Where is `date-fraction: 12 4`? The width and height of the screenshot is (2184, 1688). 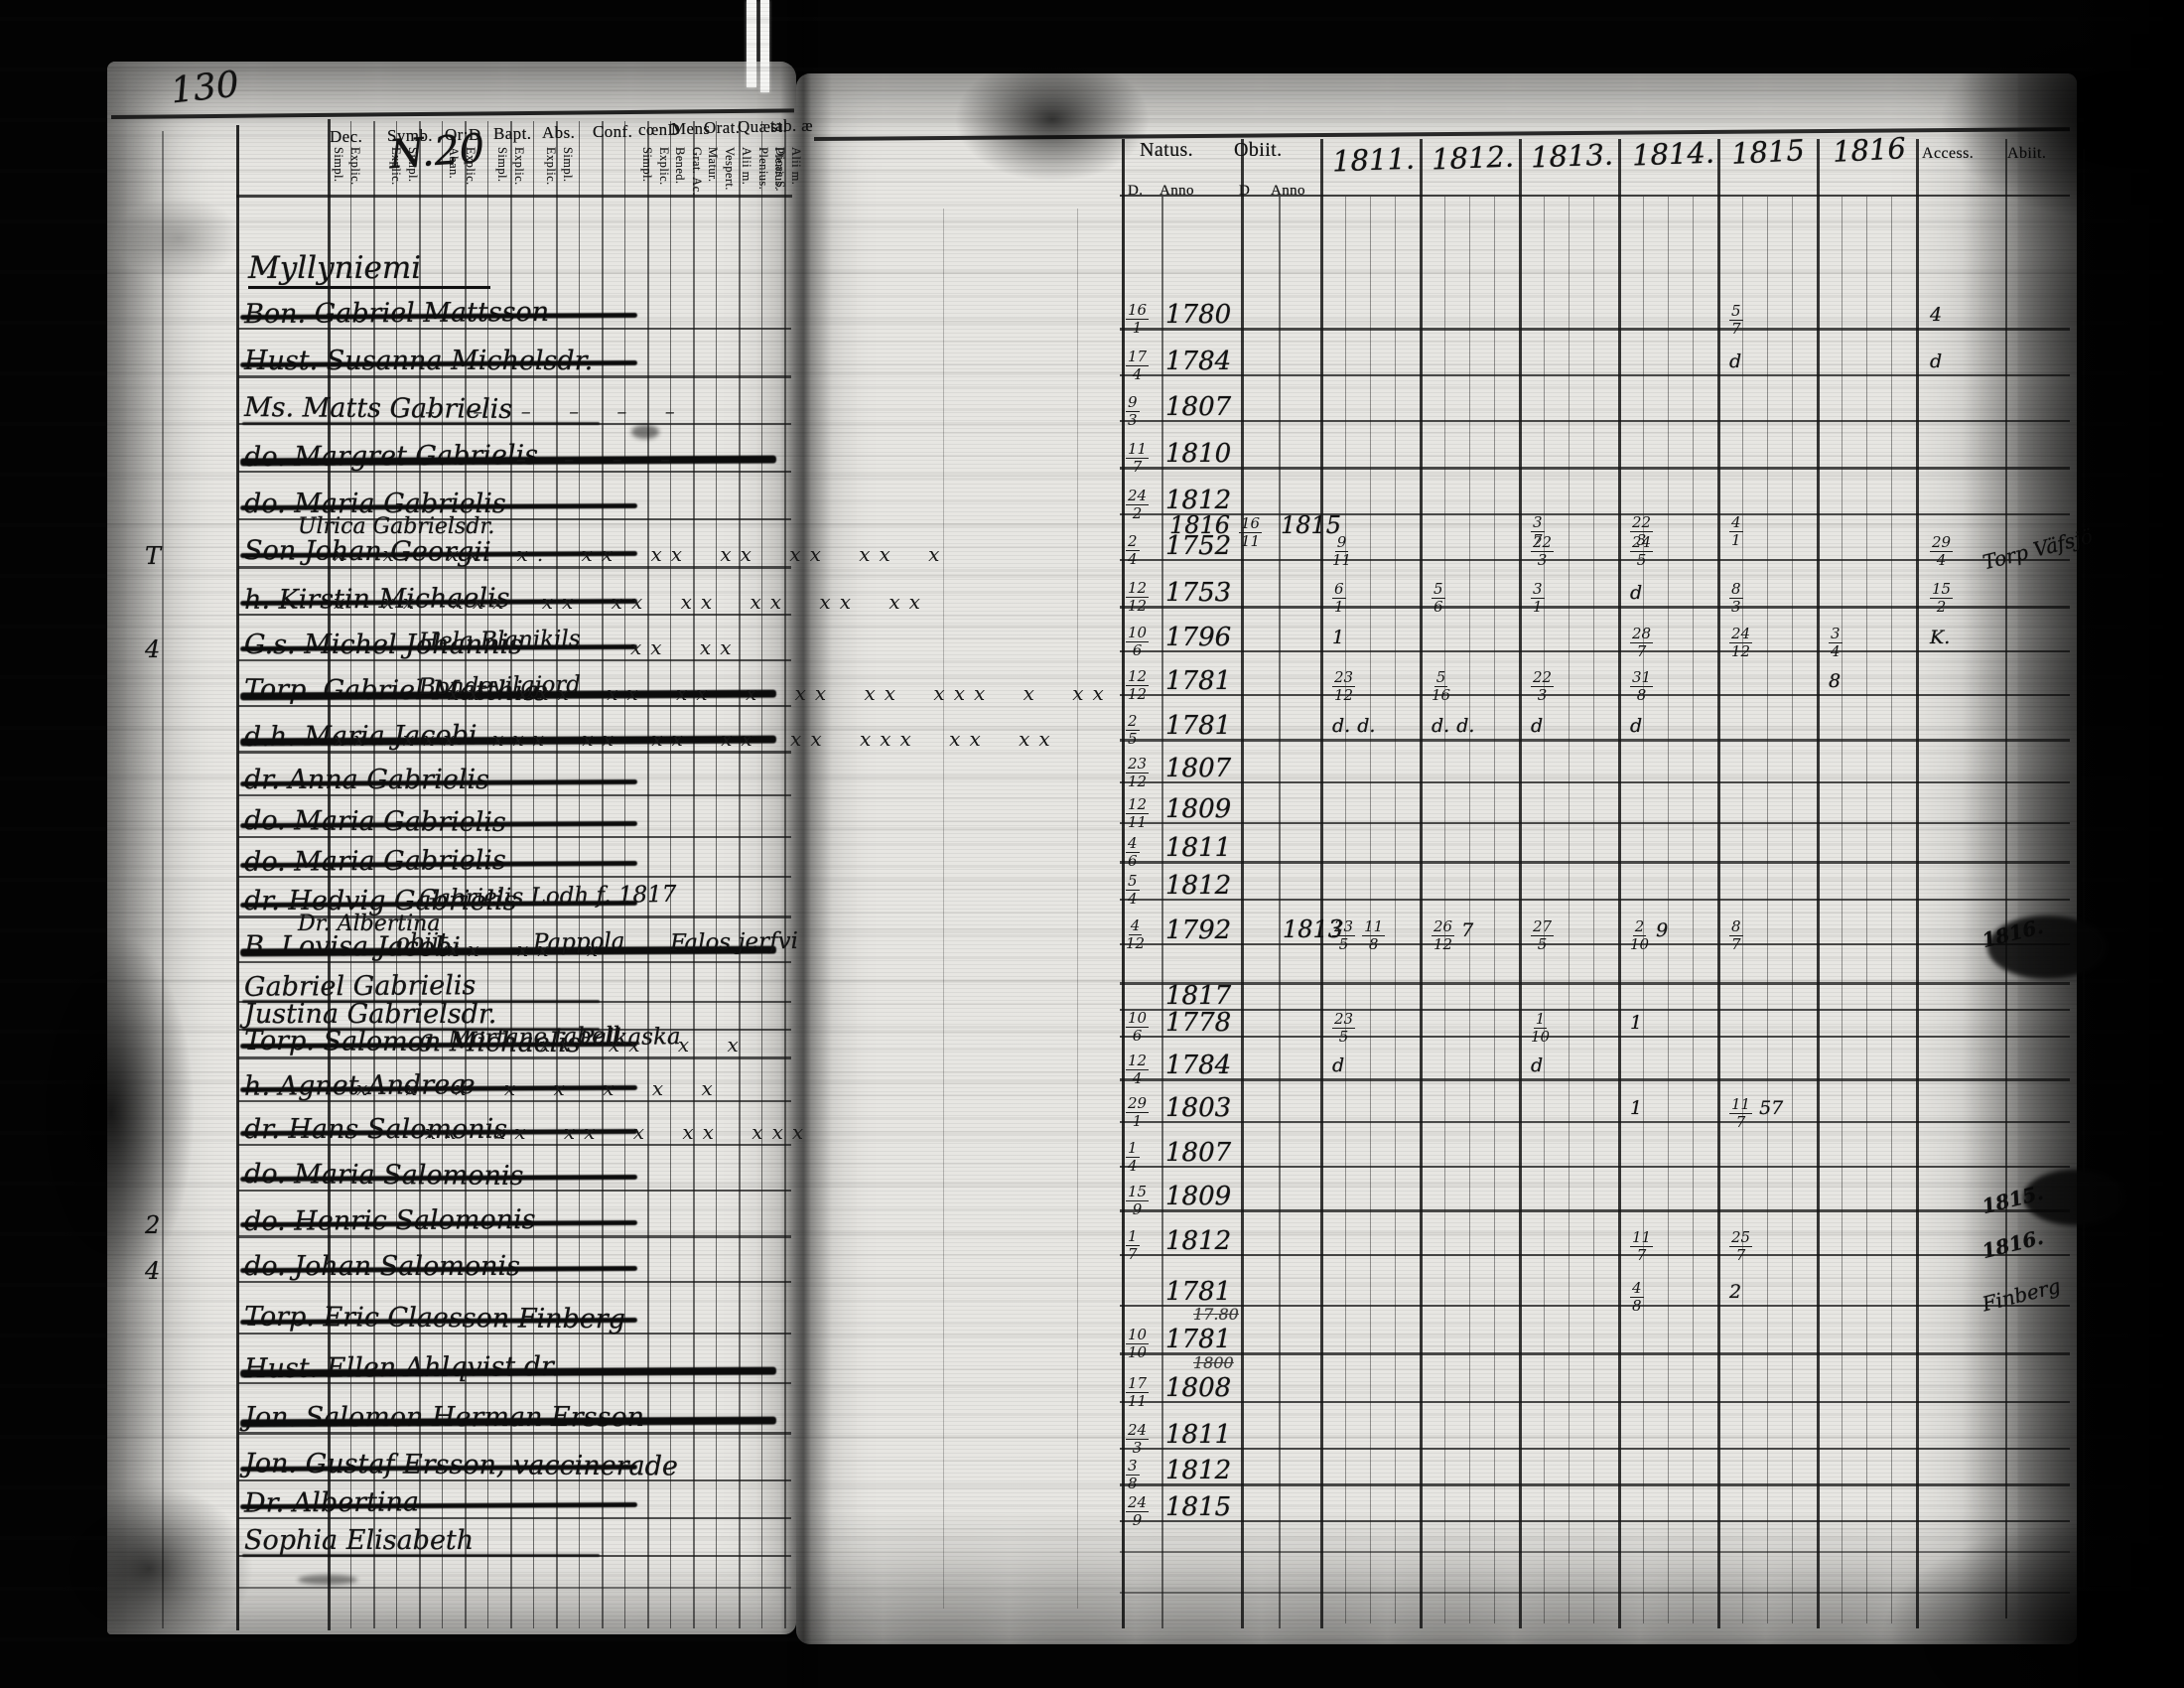 date-fraction: 12 4 is located at coordinates (1138, 1069).